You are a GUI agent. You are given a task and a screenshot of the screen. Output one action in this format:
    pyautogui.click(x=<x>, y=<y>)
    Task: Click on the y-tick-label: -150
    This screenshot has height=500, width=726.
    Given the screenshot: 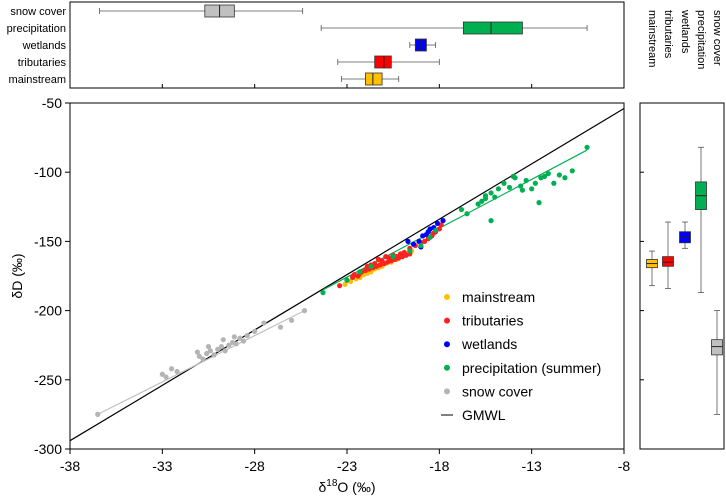 What is the action you would take?
    pyautogui.click(x=48, y=241)
    